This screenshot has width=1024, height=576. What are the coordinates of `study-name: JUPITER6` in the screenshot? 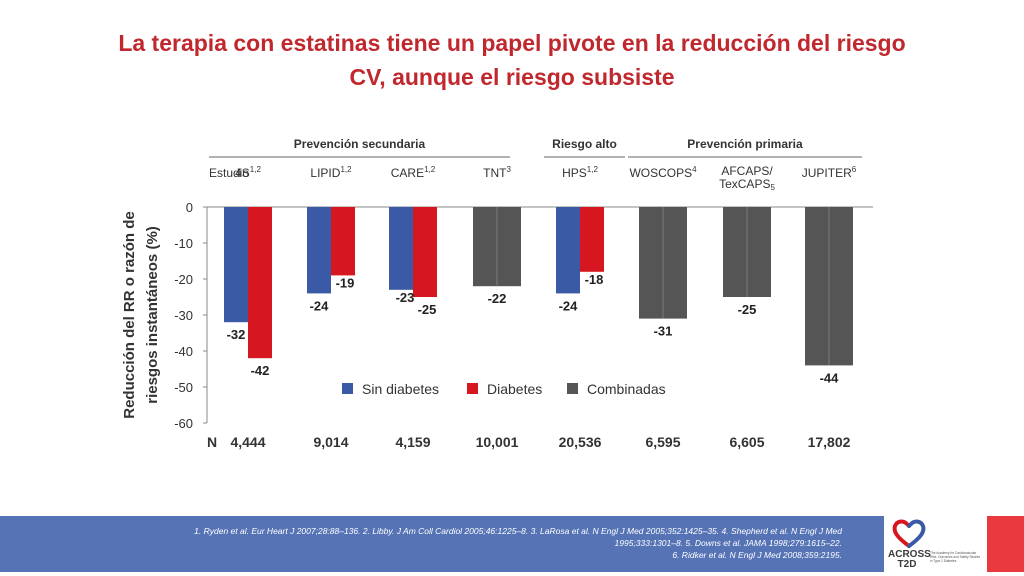 It's located at (829, 172).